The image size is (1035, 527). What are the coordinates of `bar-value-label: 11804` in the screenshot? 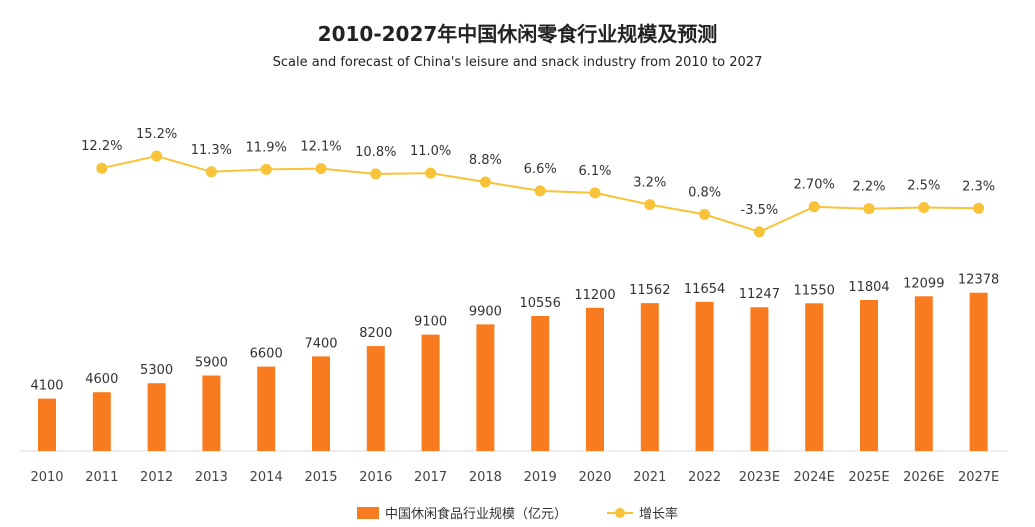 It's located at (868, 287).